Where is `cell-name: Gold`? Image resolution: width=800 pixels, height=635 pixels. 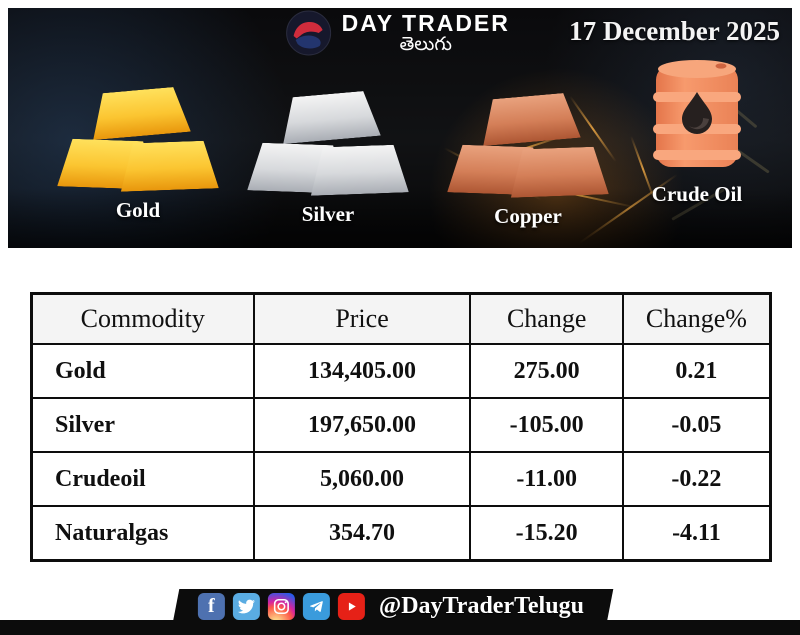
cell-name: Gold is located at coordinates (142, 371).